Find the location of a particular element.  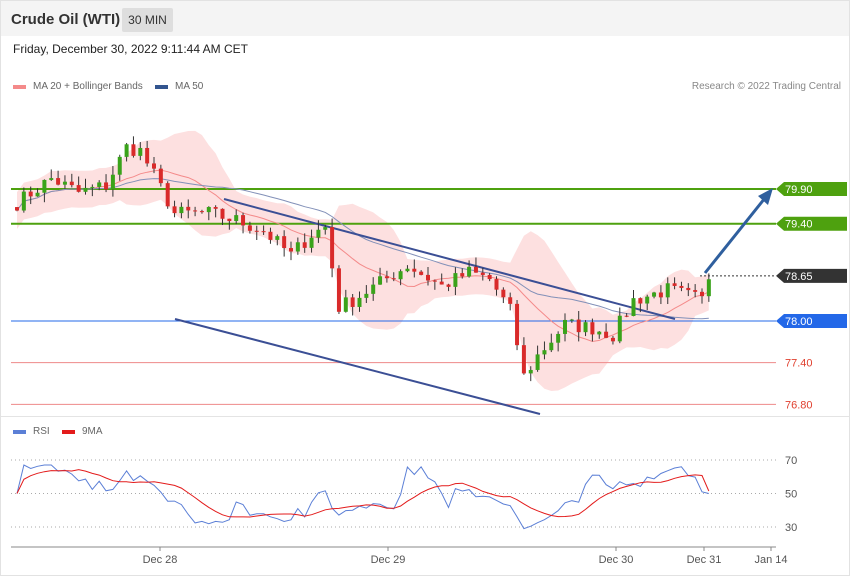

level-label-79-90: 79.90 is located at coordinates (799, 190).